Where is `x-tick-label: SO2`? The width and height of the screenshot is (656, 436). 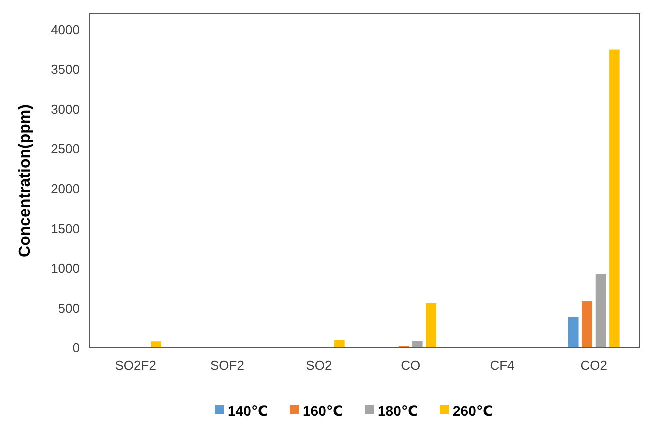
x-tick-label: SO2 is located at coordinates (319, 365).